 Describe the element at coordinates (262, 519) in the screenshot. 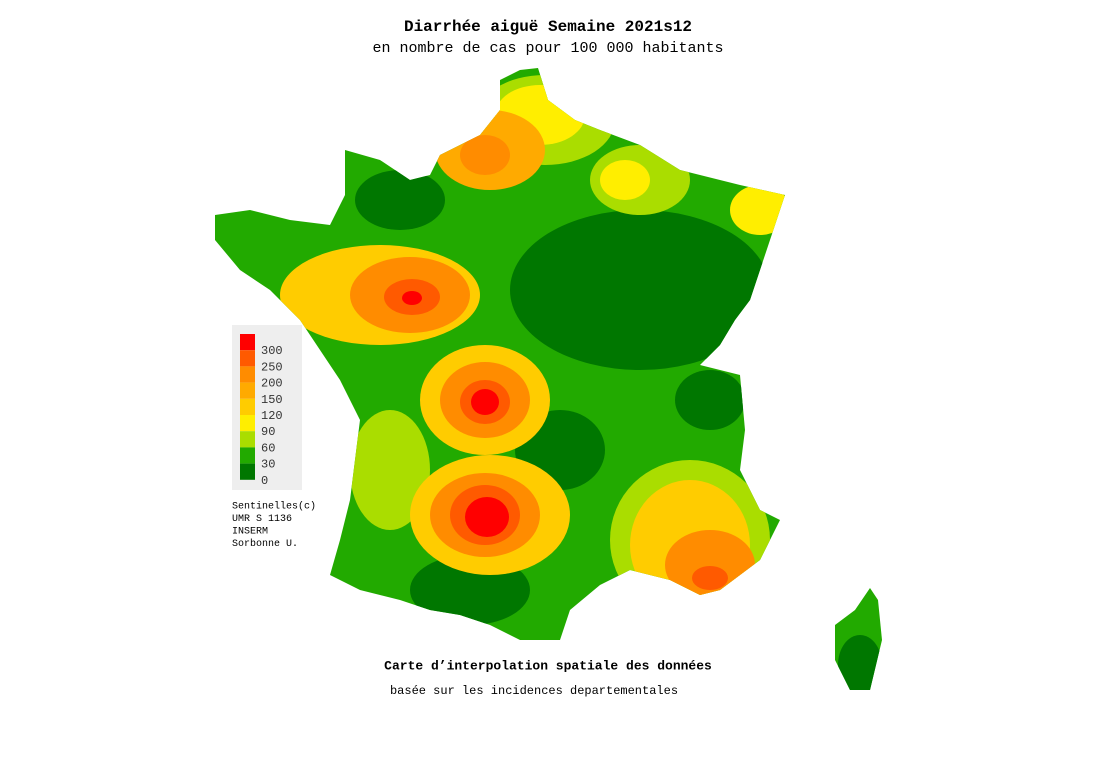

I see `credit-line: UMR S 1136` at that location.